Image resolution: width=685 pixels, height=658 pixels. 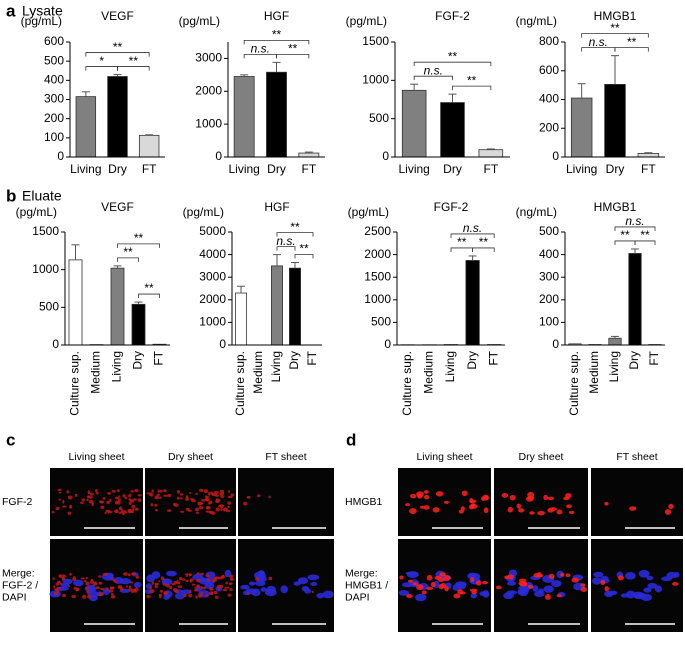 I want to click on y-tick-label: 4000, so click(x=212, y=254).